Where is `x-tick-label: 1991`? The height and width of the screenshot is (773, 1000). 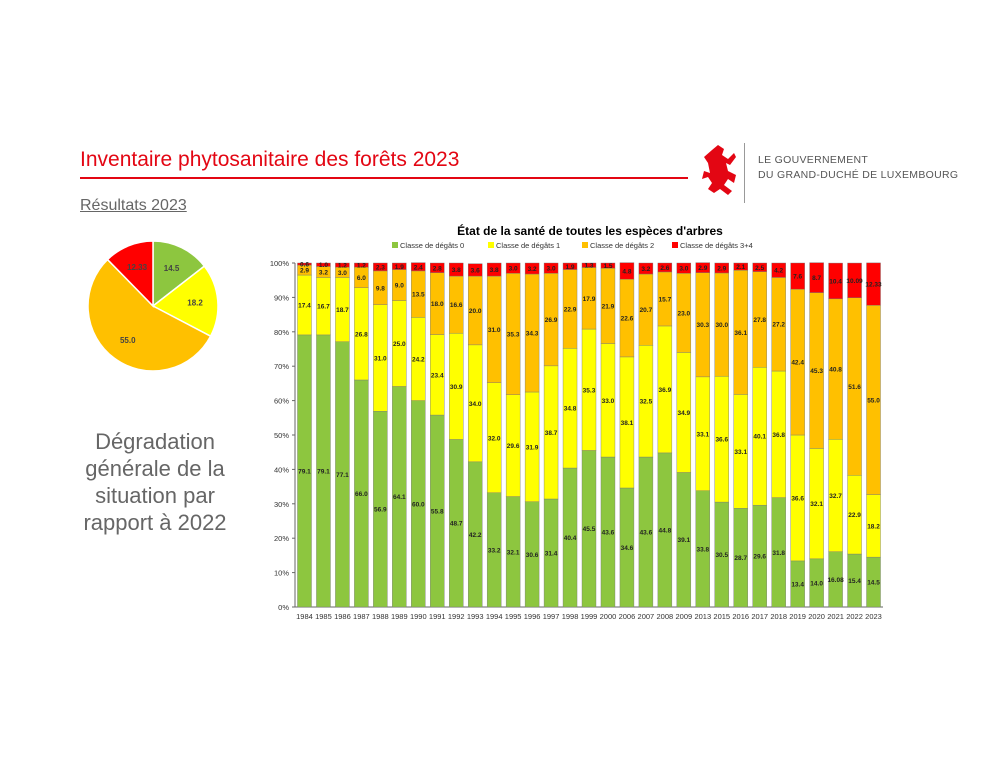 x-tick-label: 1991 is located at coordinates (437, 616).